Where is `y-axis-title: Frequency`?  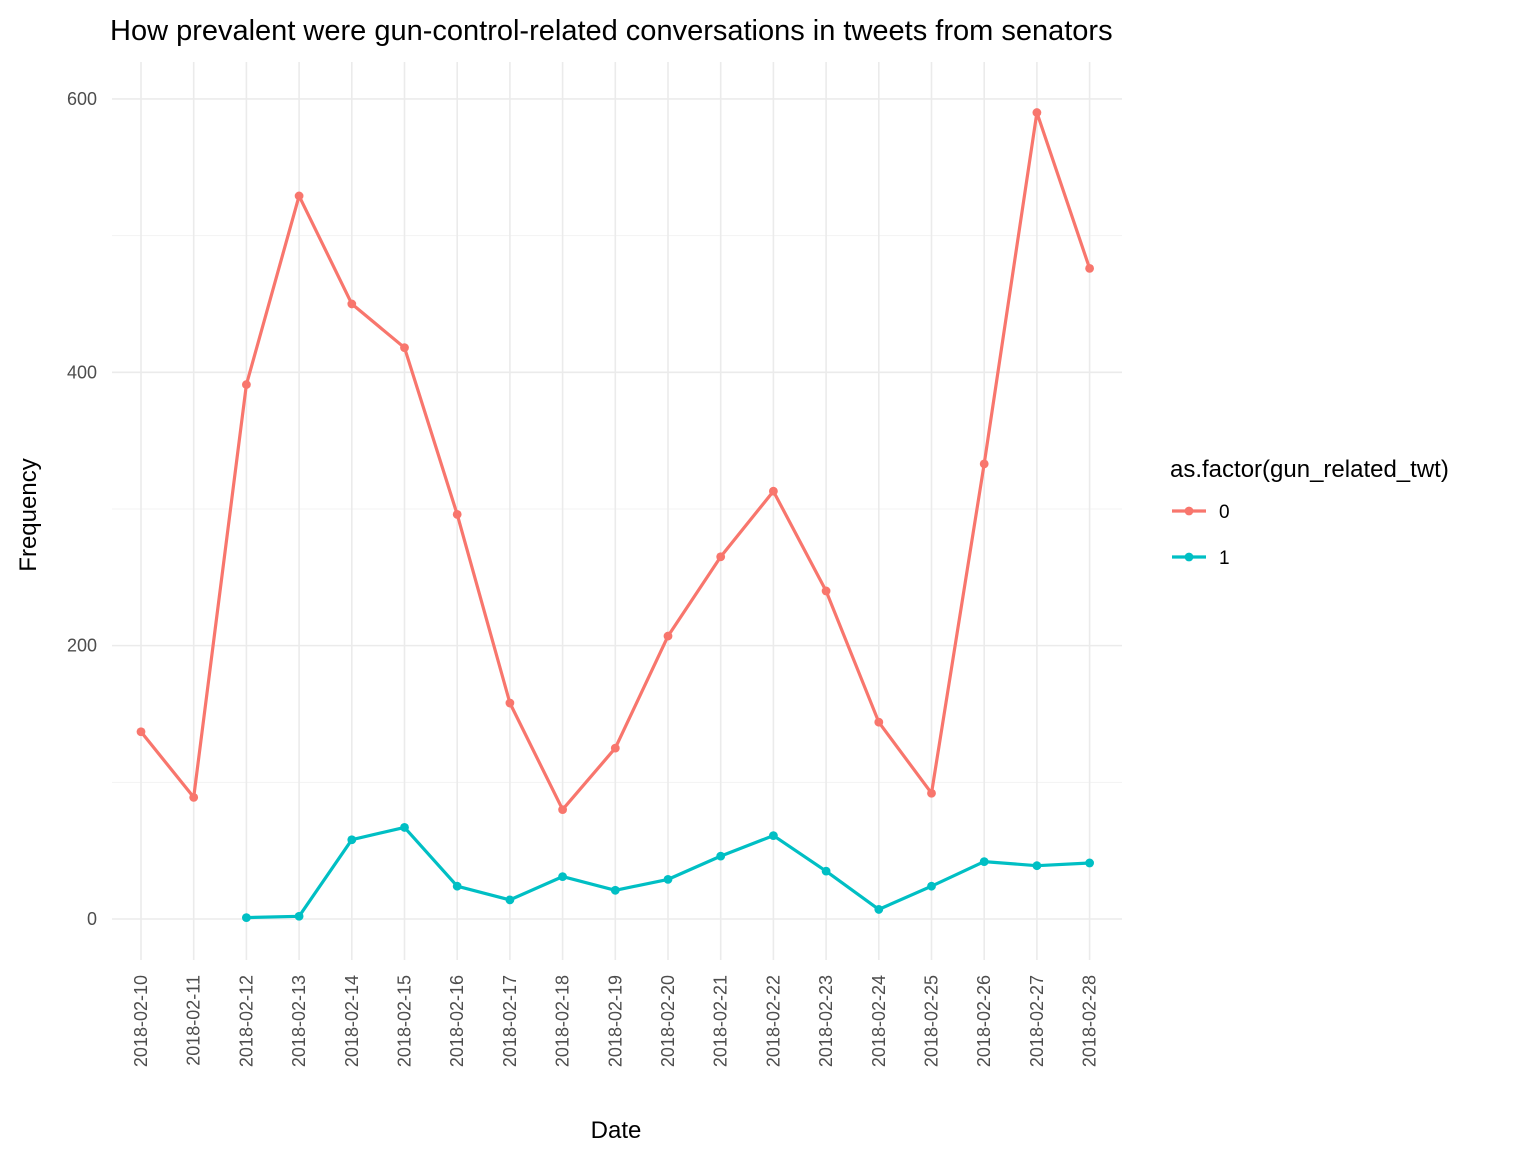
y-axis-title: Frequency is located at coordinates (28, 514).